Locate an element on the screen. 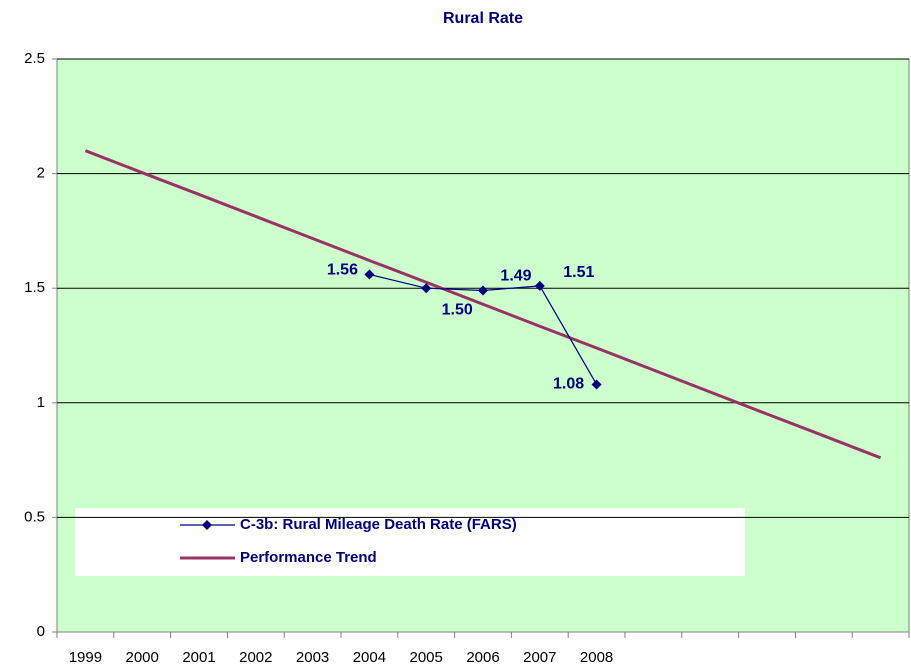 The height and width of the screenshot is (668, 911). x-tick-label: 2000 is located at coordinates (142, 657).